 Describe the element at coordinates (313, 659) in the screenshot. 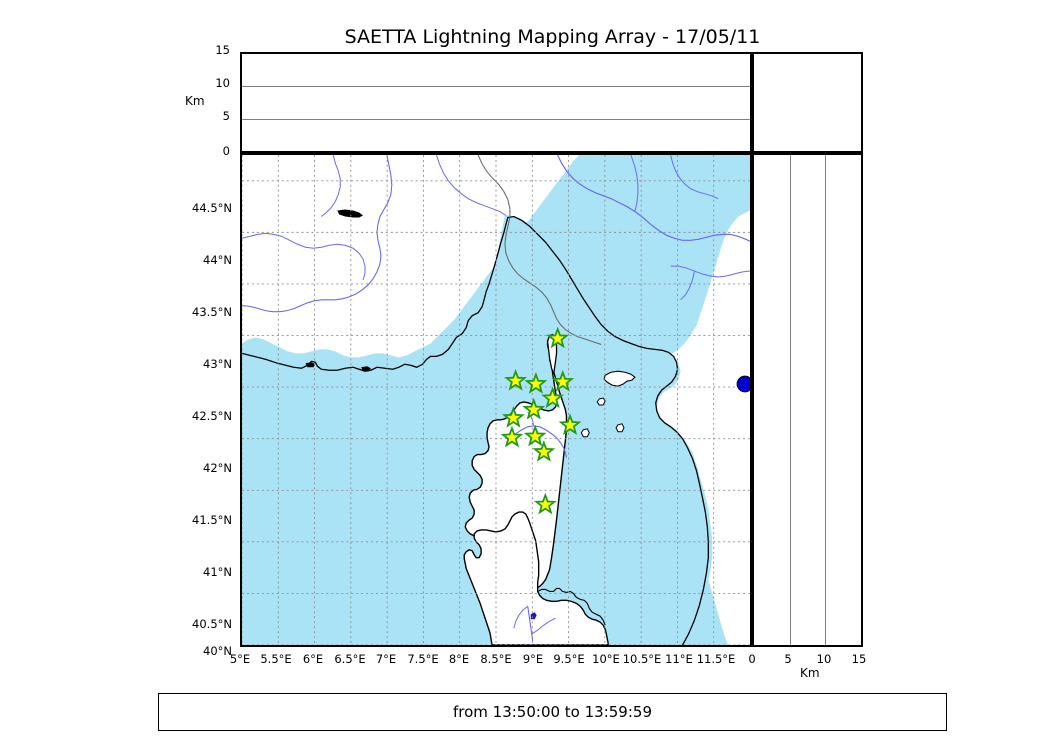

I see `lon-tick-6: 6°E` at that location.